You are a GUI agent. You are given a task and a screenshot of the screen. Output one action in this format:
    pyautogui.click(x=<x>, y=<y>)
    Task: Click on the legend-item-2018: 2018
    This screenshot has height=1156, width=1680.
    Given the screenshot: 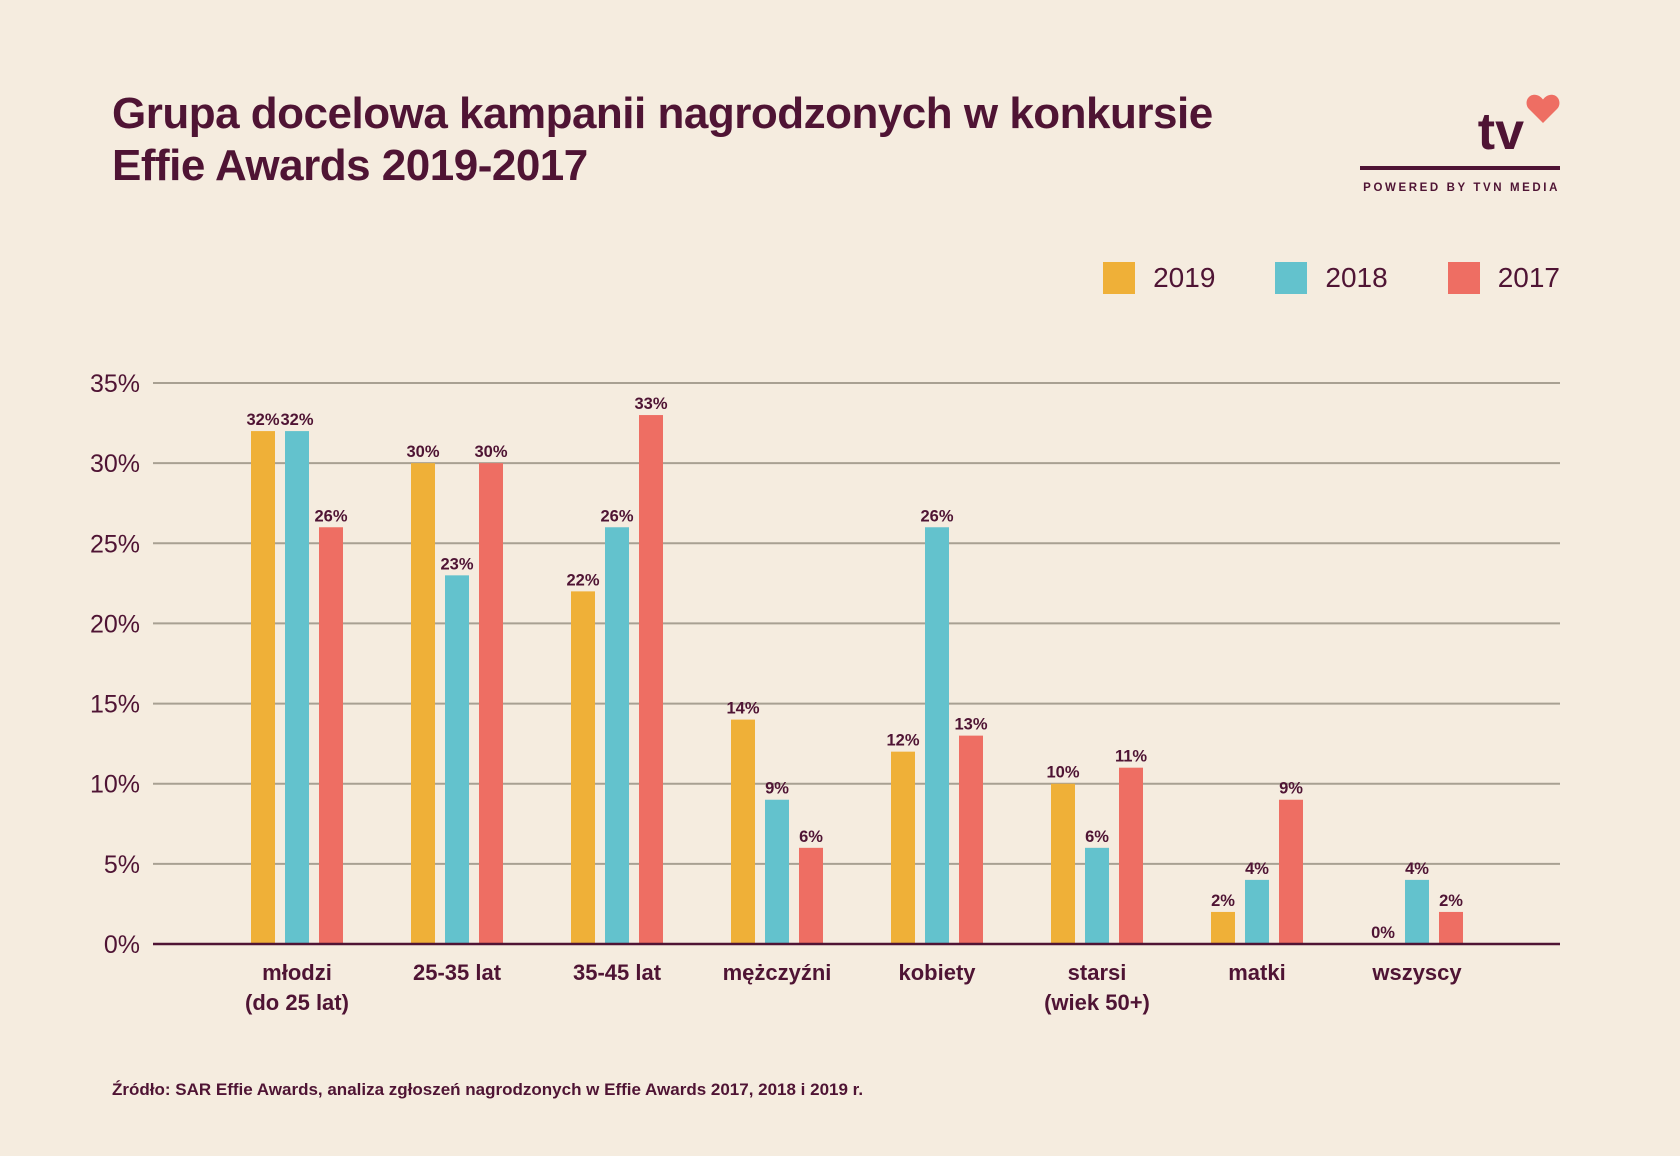 What is the action you would take?
    pyautogui.click(x=1331, y=278)
    